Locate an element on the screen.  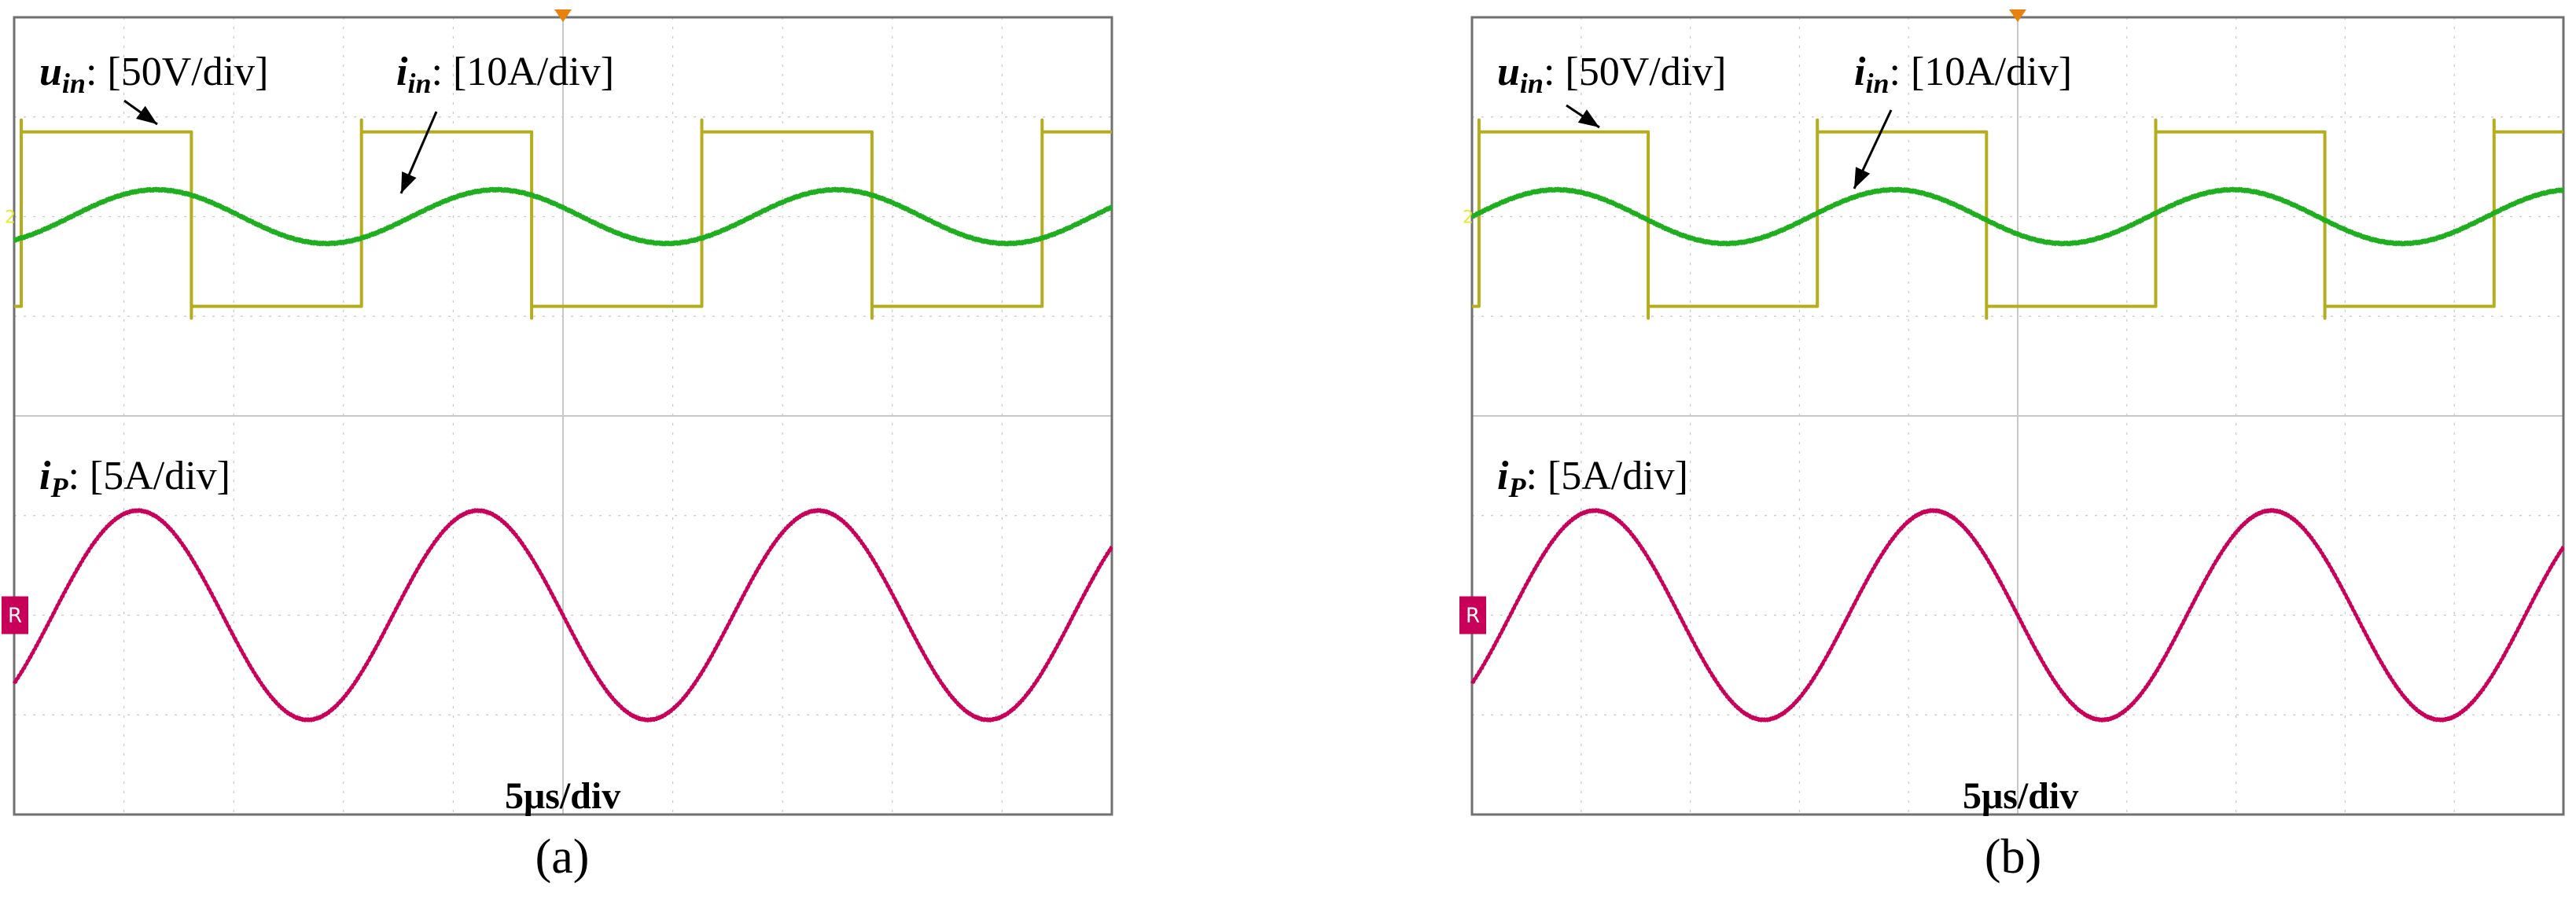
panel-caption: (b) is located at coordinates (2013, 857).